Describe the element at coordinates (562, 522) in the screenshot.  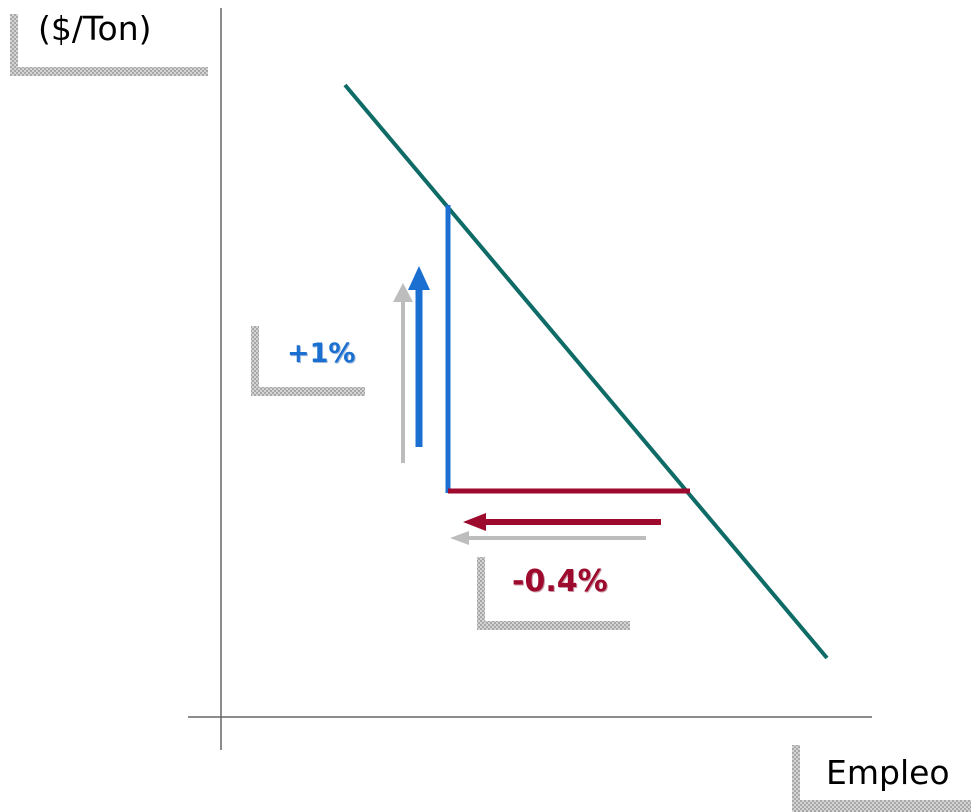
I see `employment-down-arrow` at that location.